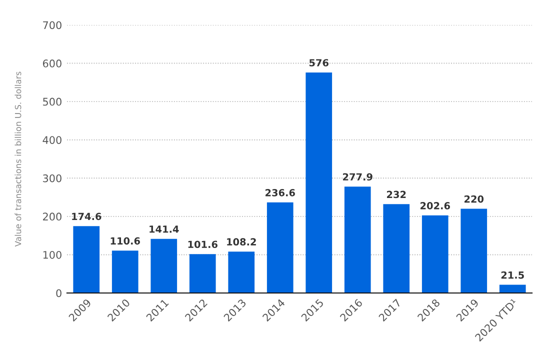 The height and width of the screenshot is (347, 553). Describe the element at coordinates (474, 199) in the screenshot. I see `data-label: 220` at that location.